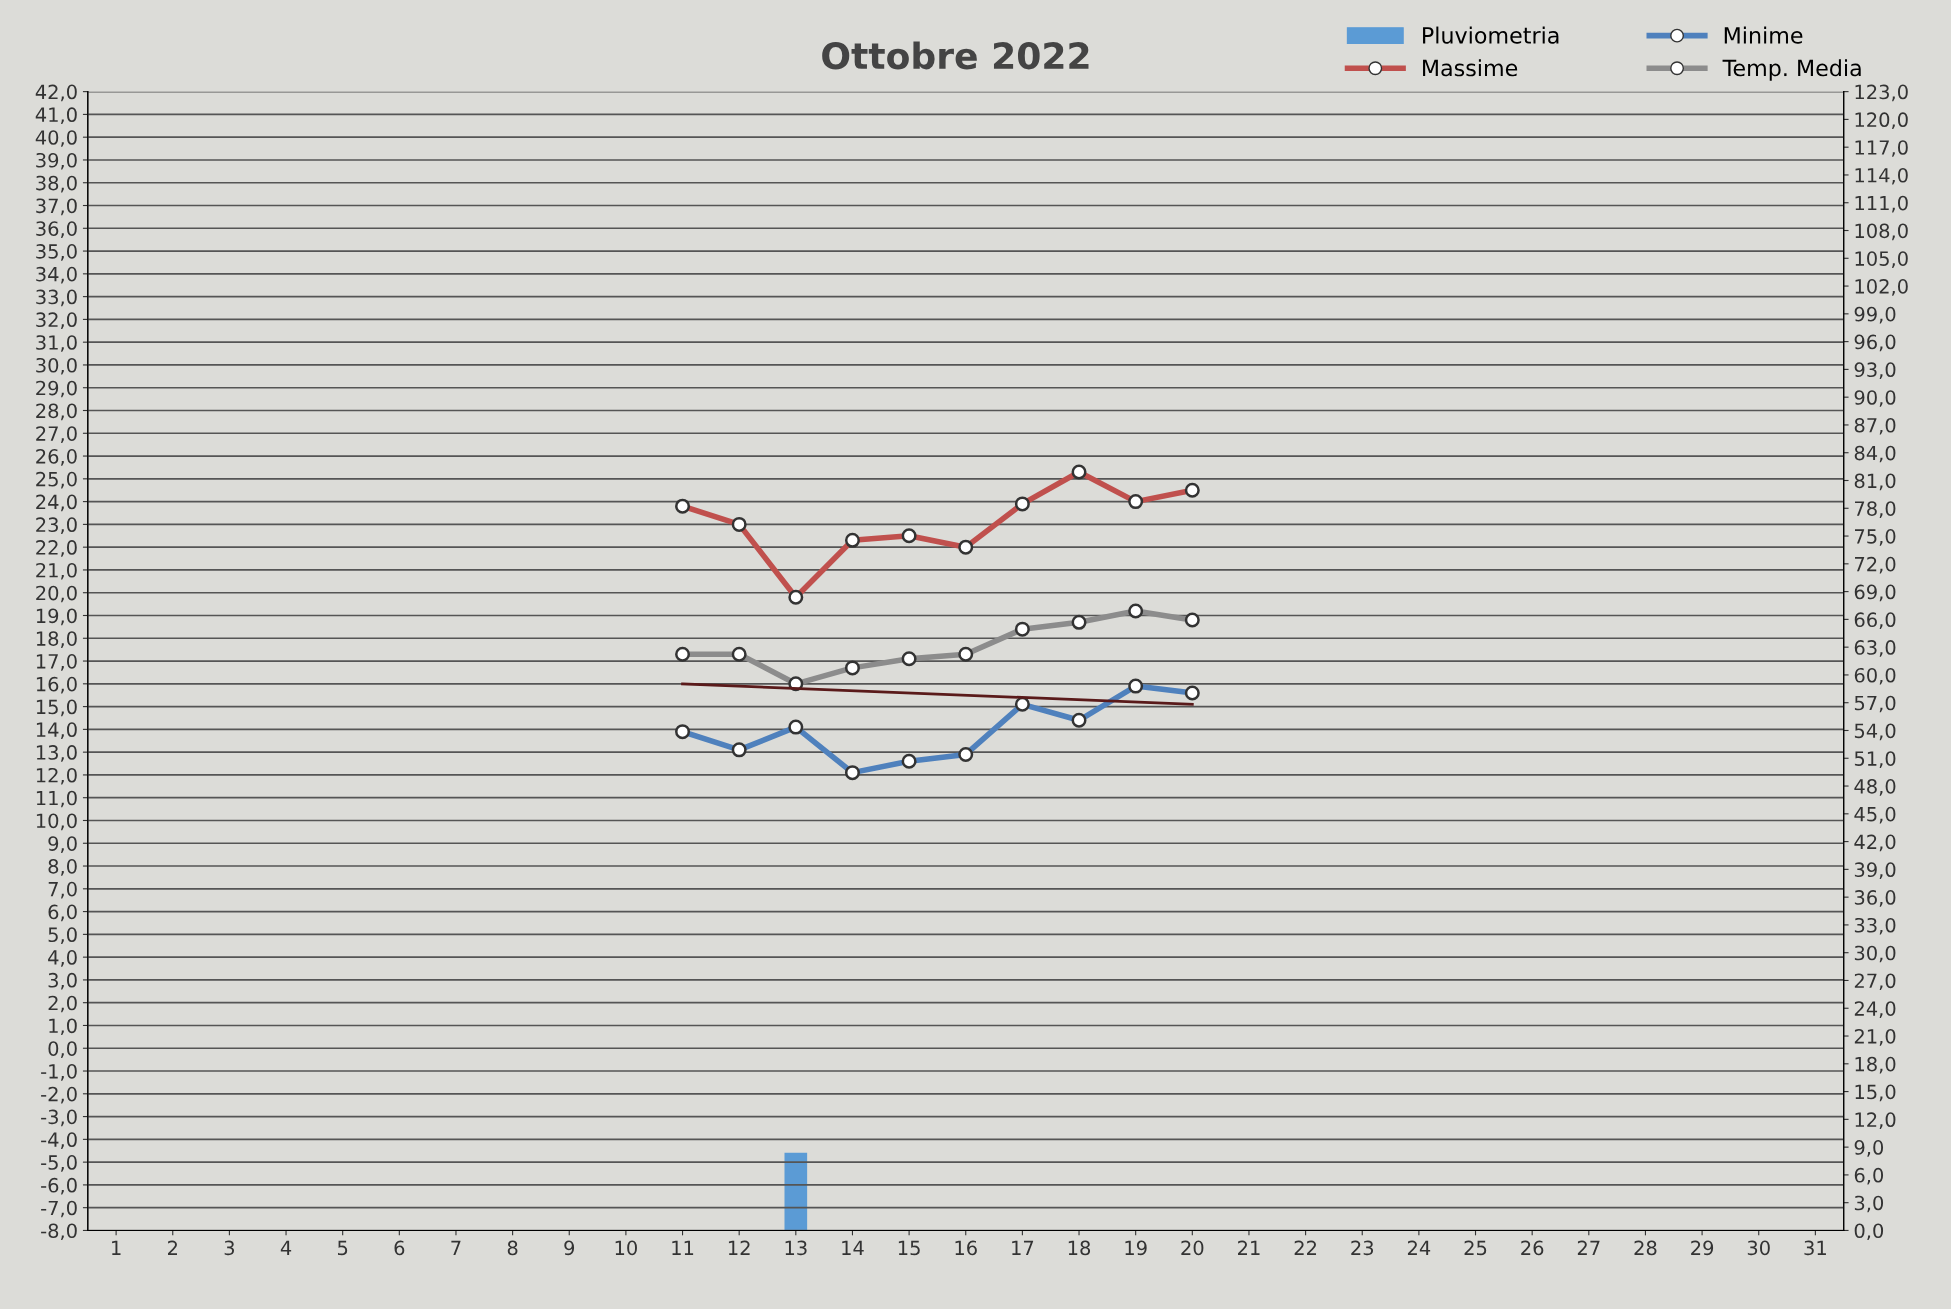  What do you see at coordinates (62, 890) in the screenshot?
I see `y-tick-label: 7,0` at bounding box center [62, 890].